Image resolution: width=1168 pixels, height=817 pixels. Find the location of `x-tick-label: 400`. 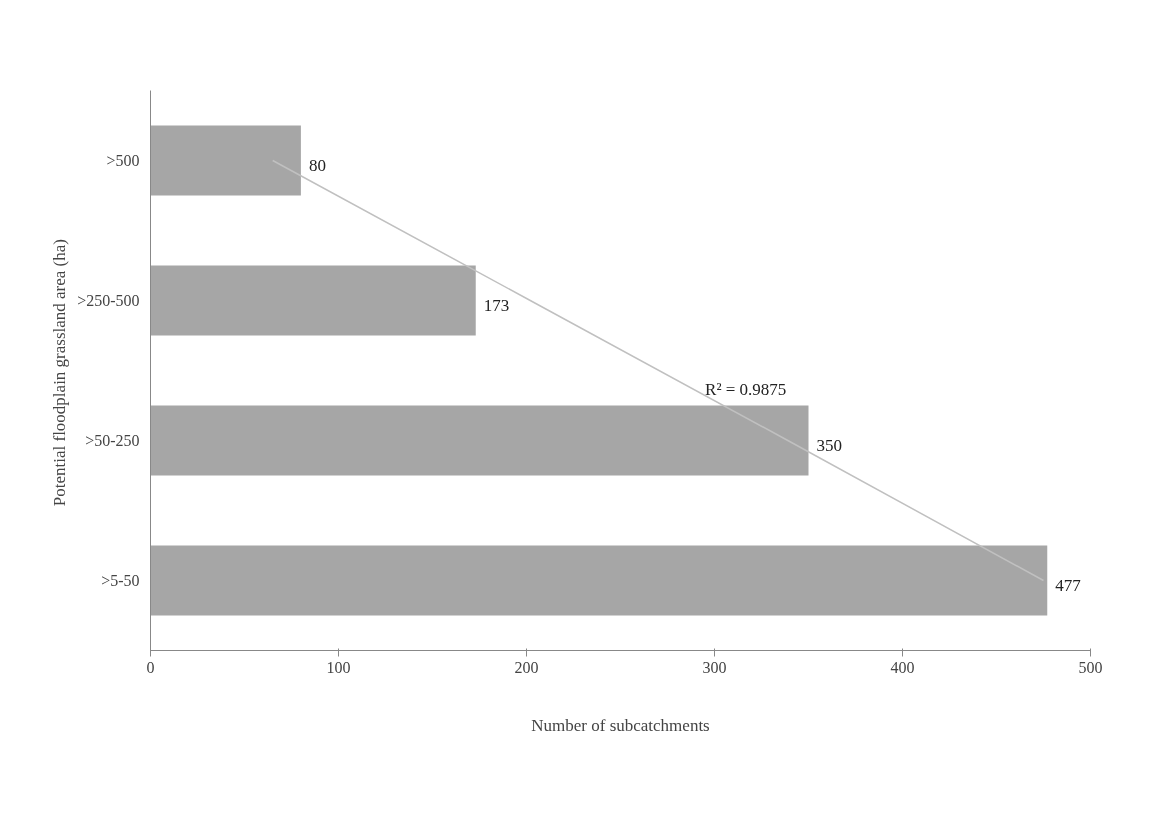

x-tick-label: 400 is located at coordinates (902, 667).